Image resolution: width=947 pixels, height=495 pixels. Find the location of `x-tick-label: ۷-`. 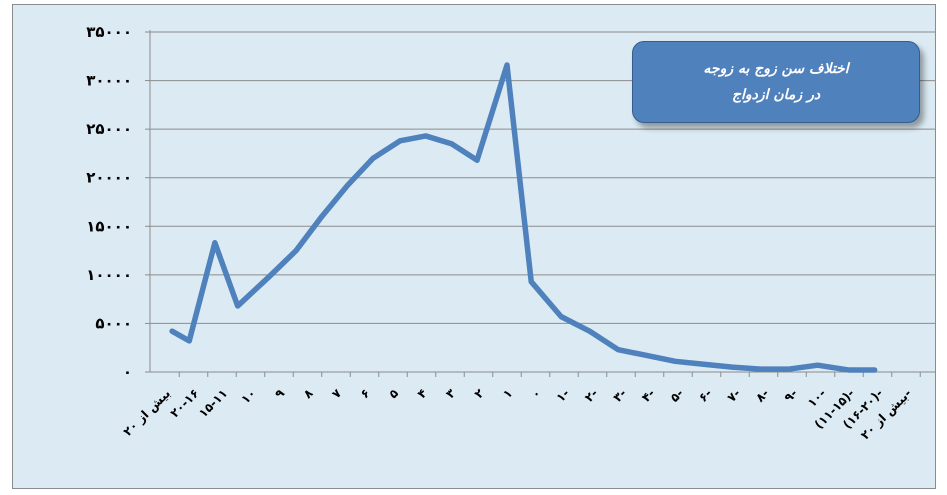

x-tick-label: ۷- is located at coordinates (734, 395).